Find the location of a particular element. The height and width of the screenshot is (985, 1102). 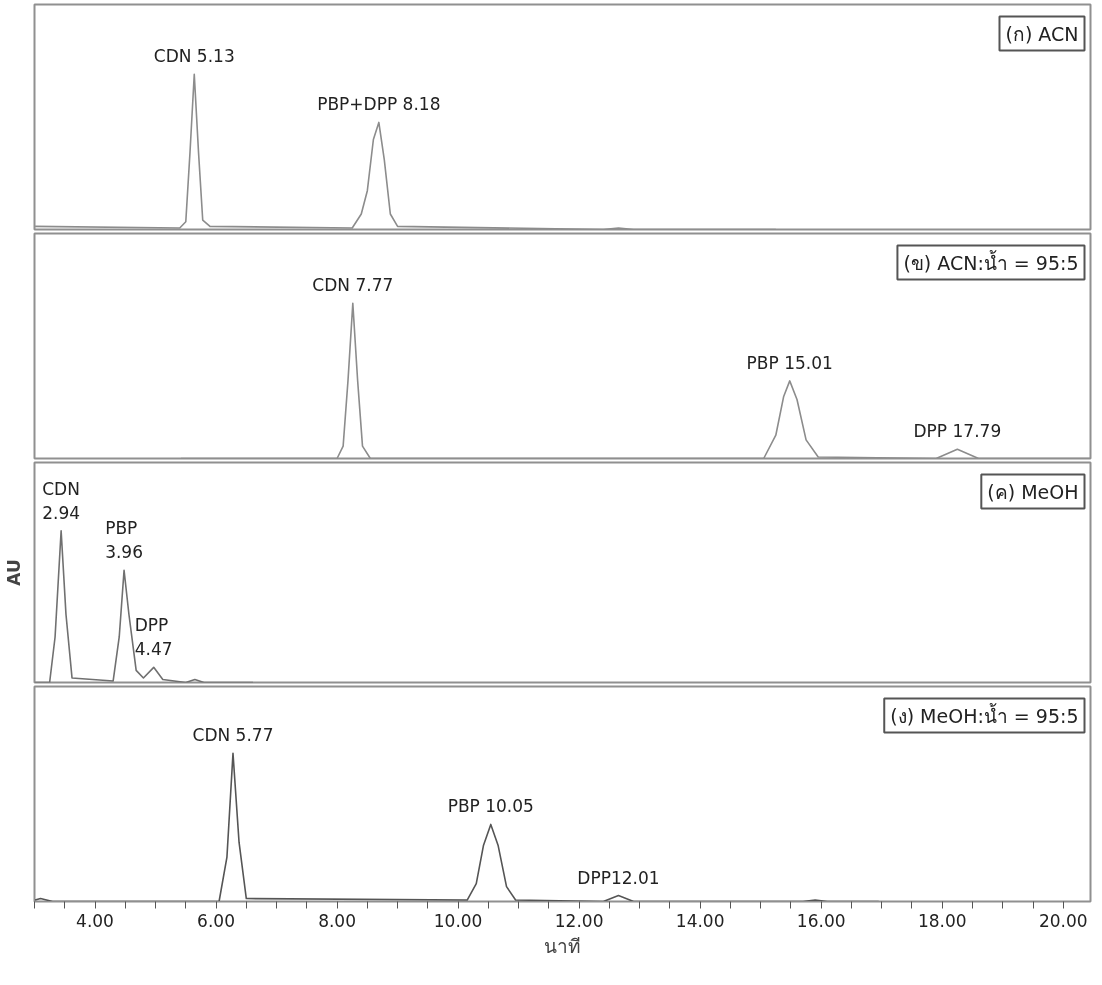

chart-title: (ข) ACN:น้ำ = 95:5 is located at coordinates (991, 261).